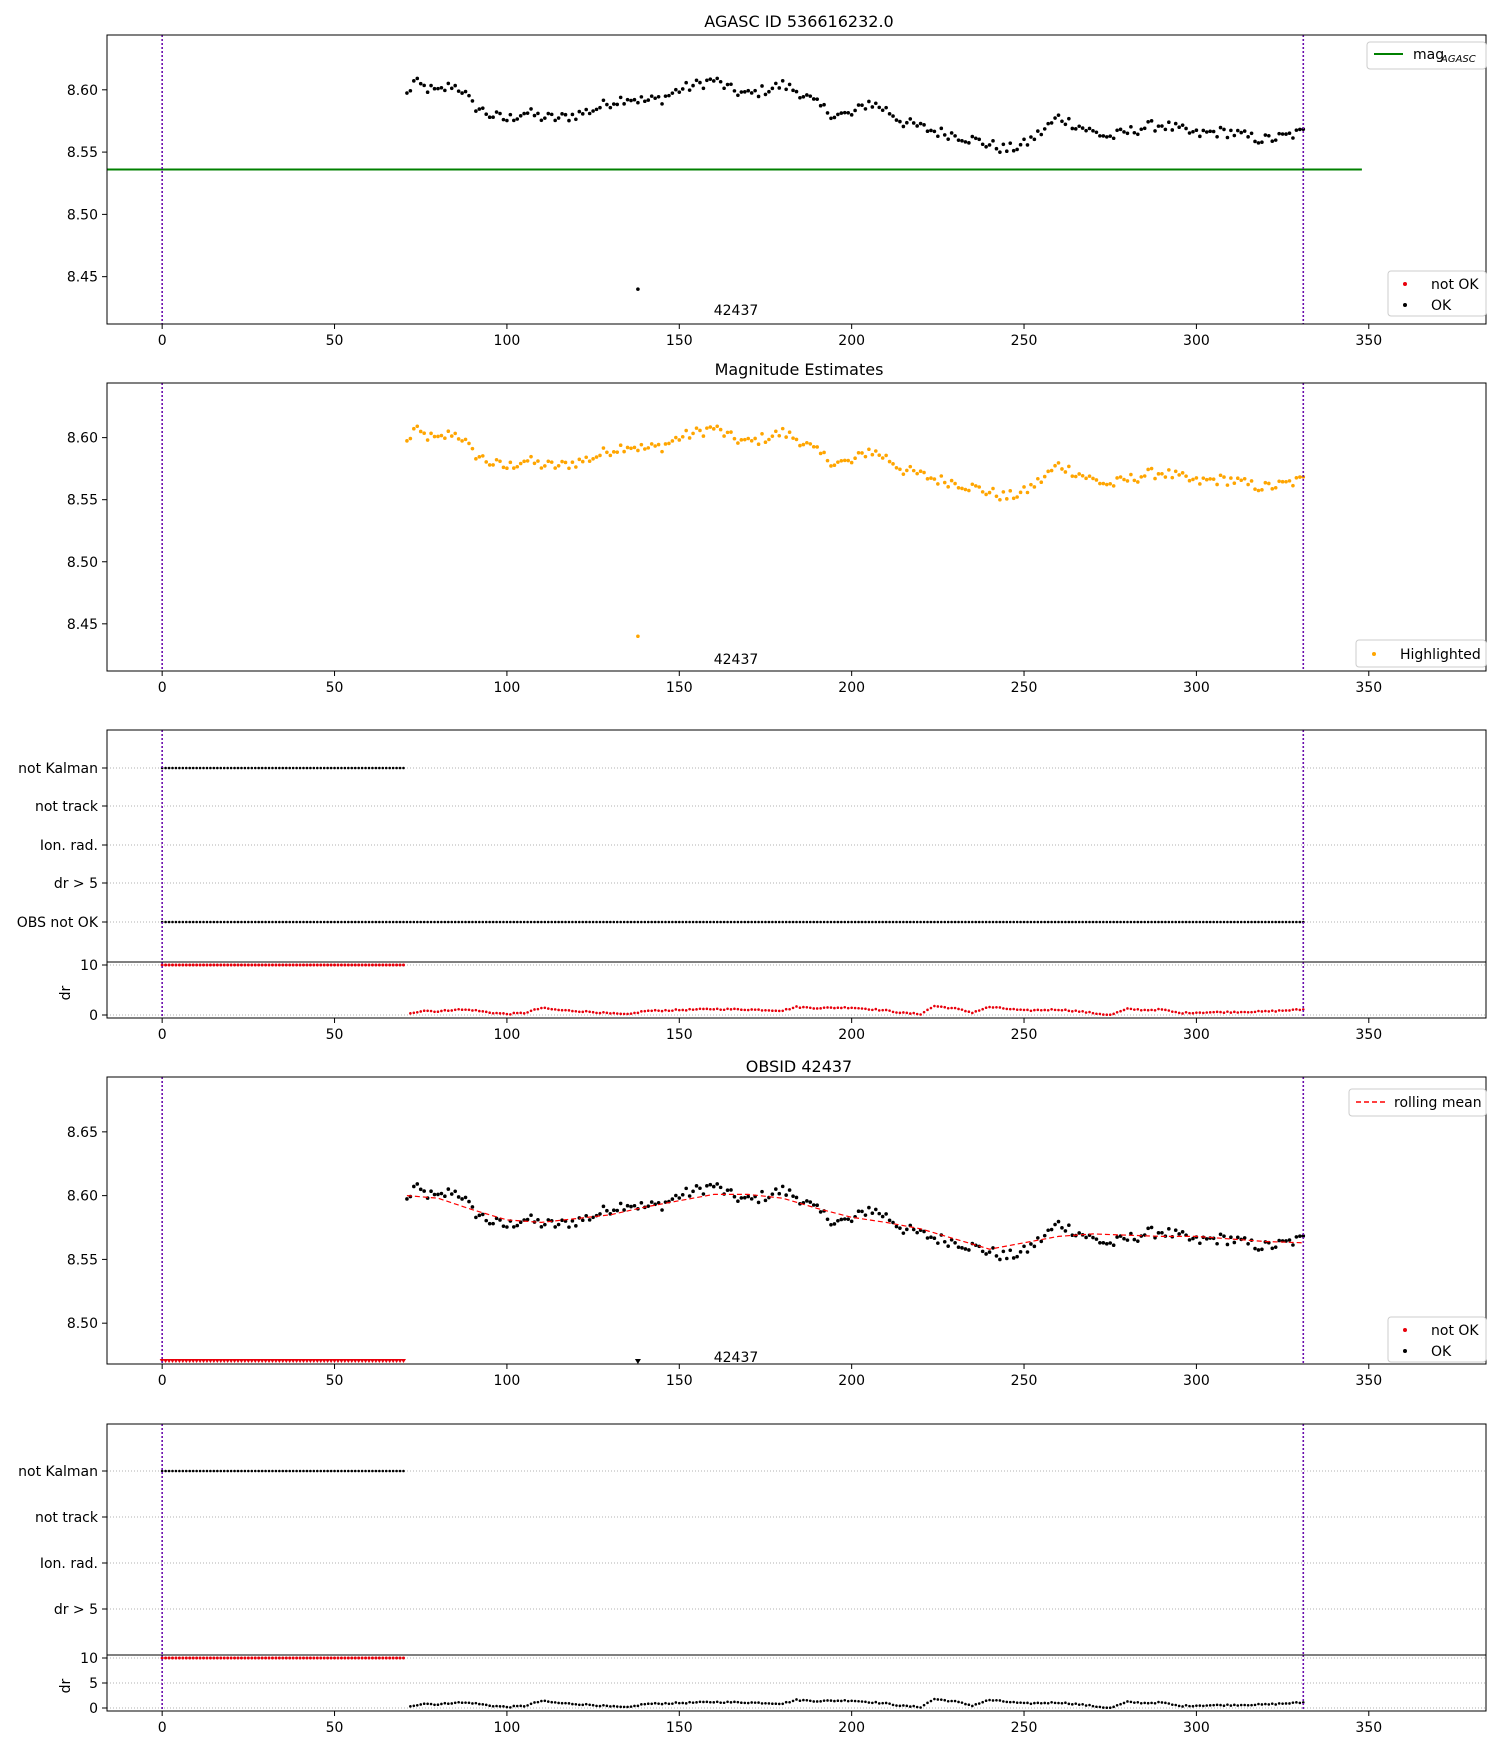  I want to click on dr-panel-1-marks, so click(796, 990).